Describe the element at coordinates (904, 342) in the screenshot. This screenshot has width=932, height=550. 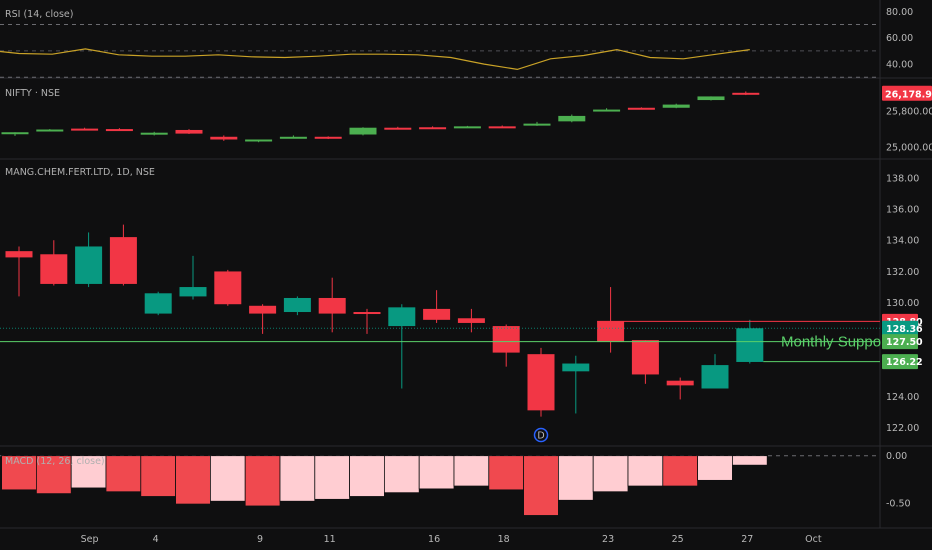
I see `price-badge-label: 127.50` at that location.